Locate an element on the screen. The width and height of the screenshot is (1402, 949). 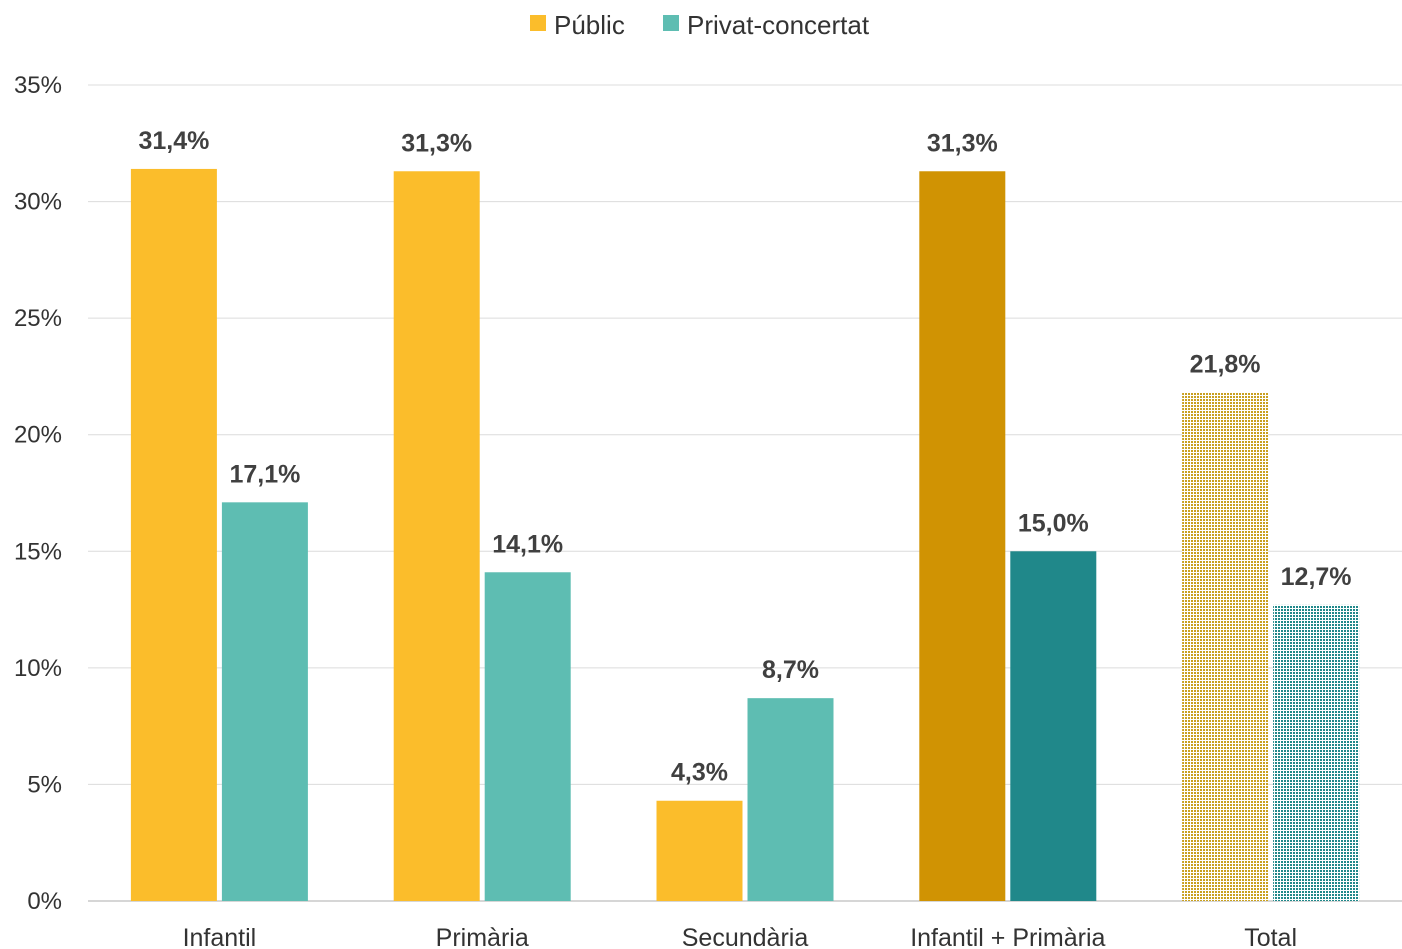
data-label: 4,3% is located at coordinates (699, 773).